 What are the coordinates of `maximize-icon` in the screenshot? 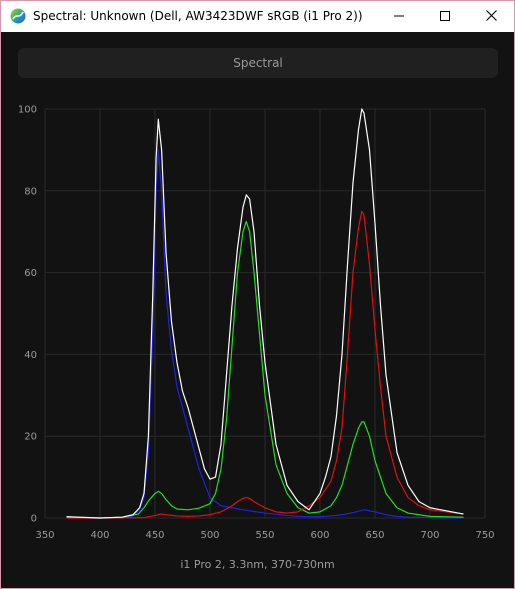 It's located at (445, 17).